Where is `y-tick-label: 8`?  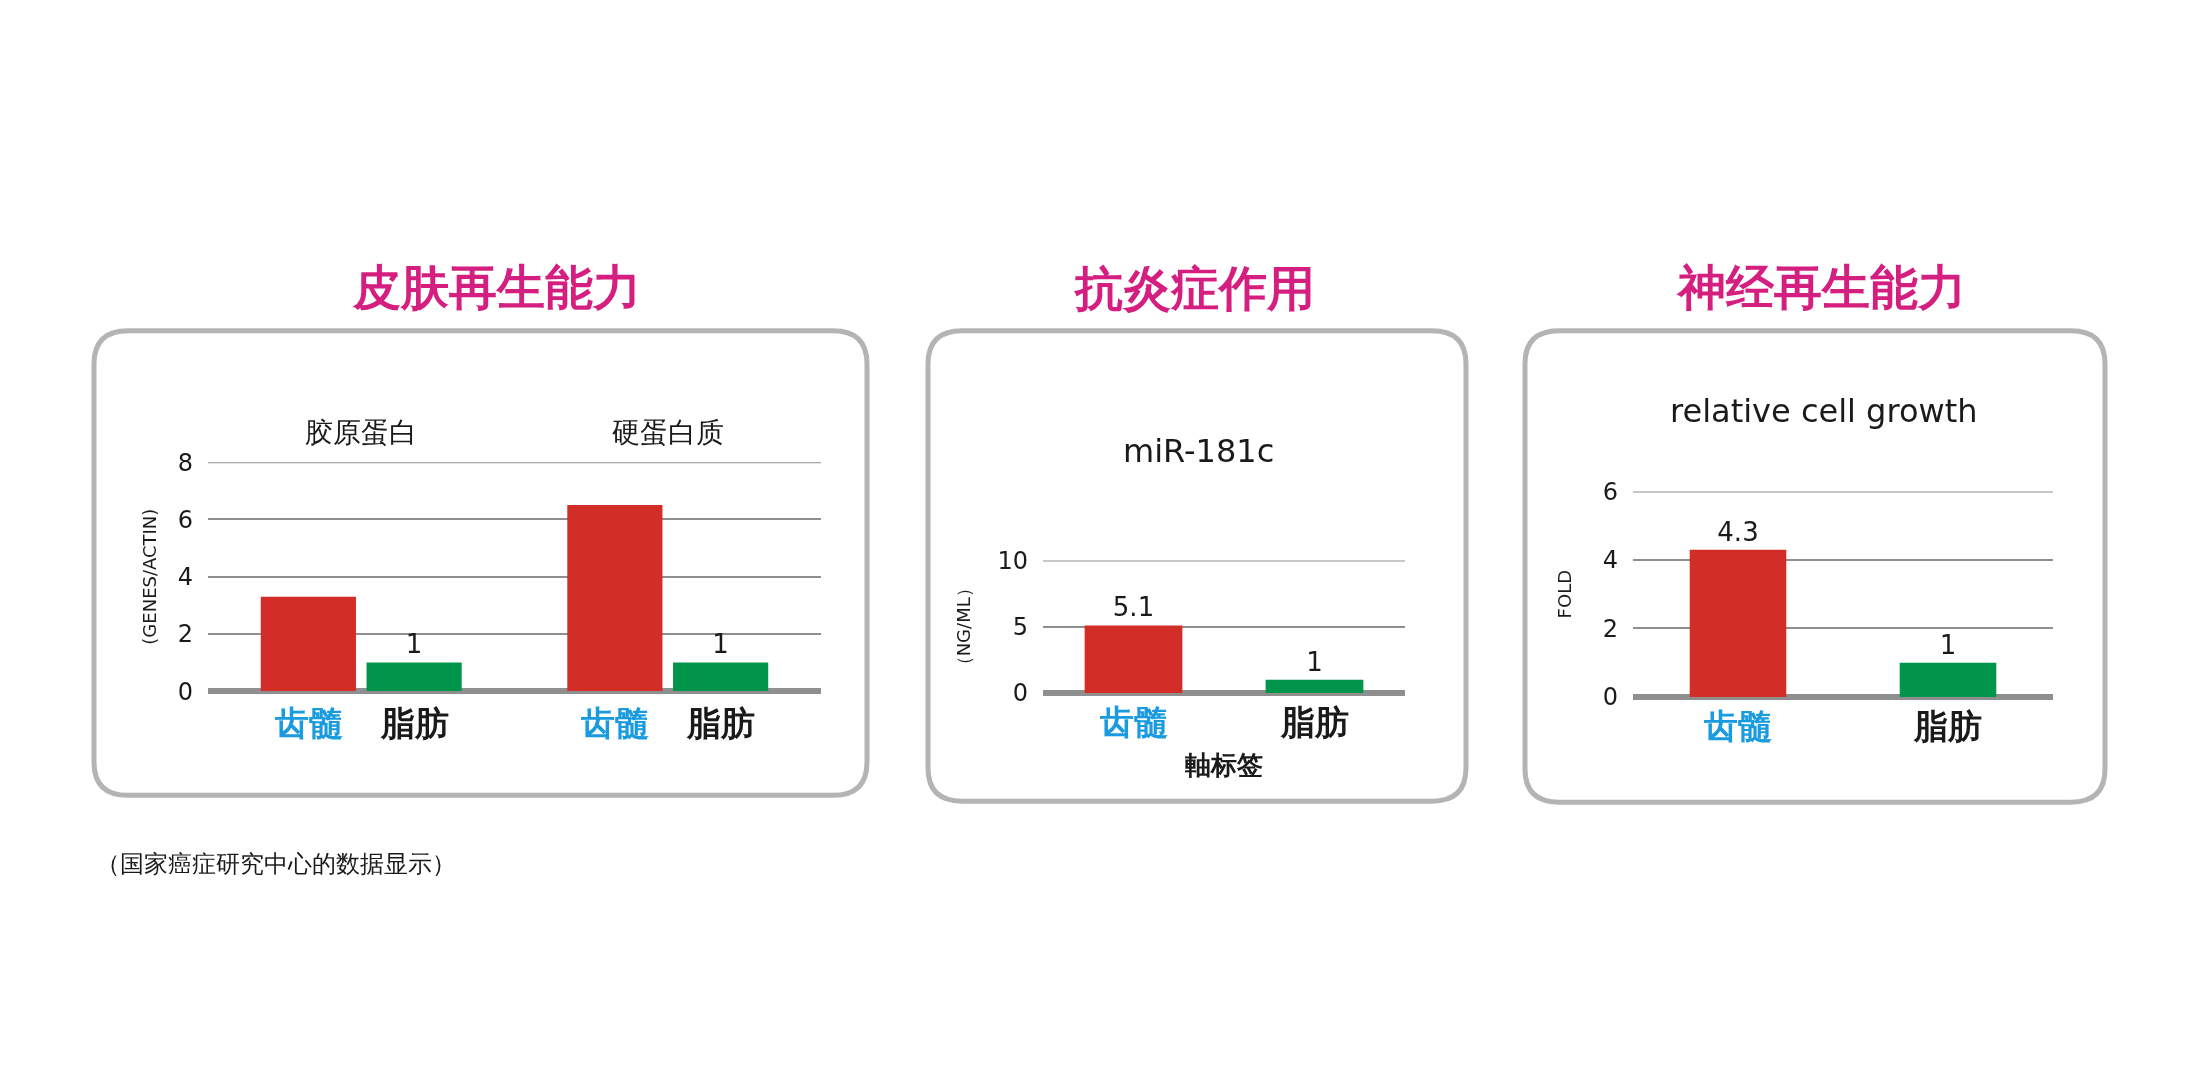
y-tick-label: 8 is located at coordinates (185, 462).